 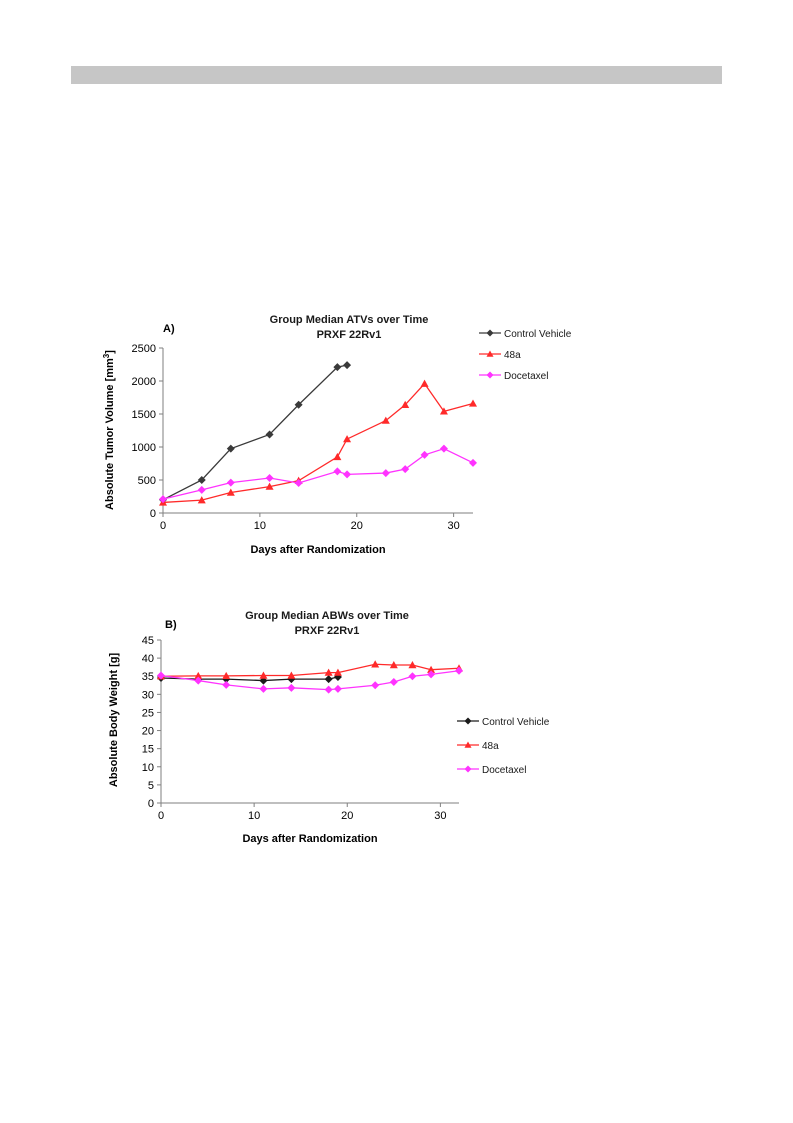 What do you see at coordinates (148, 659) in the screenshot?
I see `chart-b-y-tick-label: 40` at bounding box center [148, 659].